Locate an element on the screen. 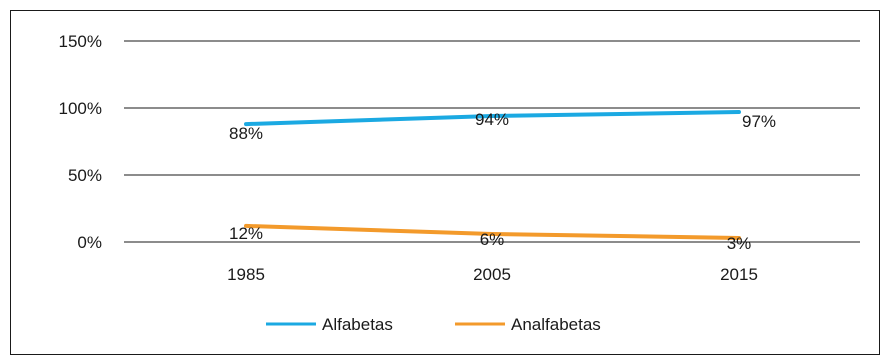 The image size is (882, 356). data-label: 12% is located at coordinates (246, 233).